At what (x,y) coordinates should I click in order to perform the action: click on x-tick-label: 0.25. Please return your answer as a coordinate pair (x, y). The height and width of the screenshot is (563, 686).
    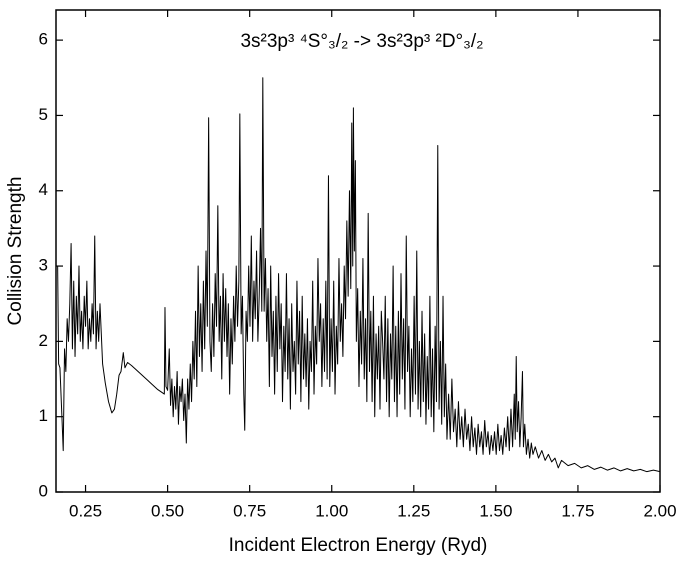
    Looking at the image, I should click on (85, 510).